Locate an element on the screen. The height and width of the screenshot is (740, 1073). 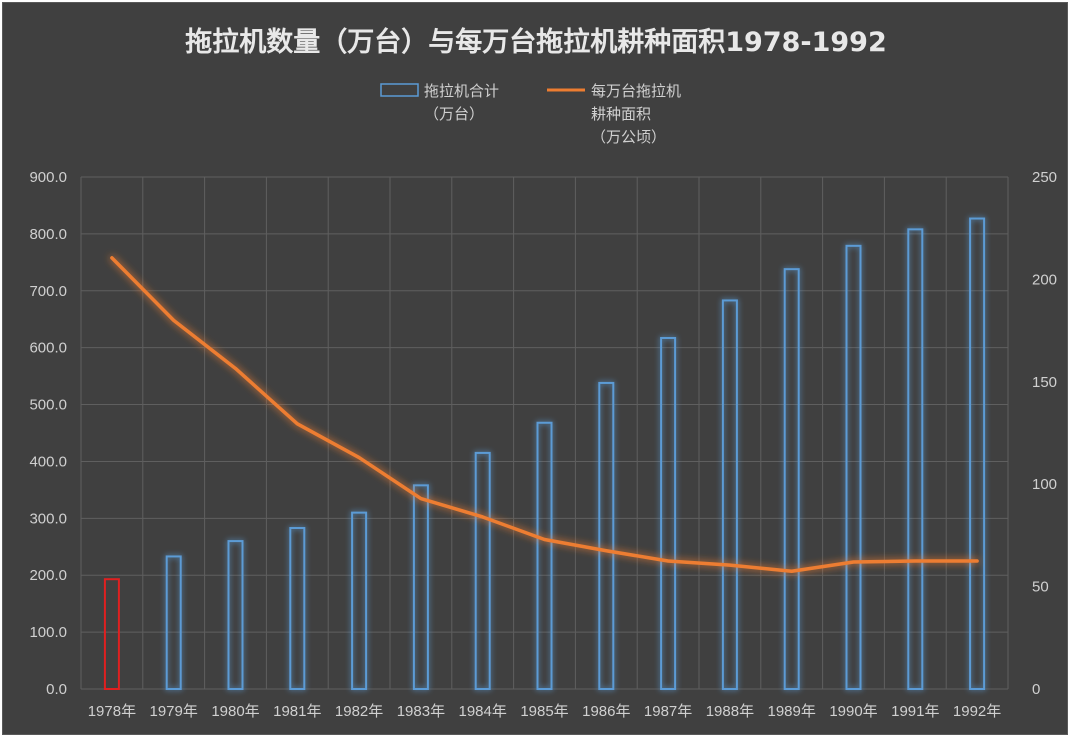
bar-1983年 is located at coordinates (420, 587).